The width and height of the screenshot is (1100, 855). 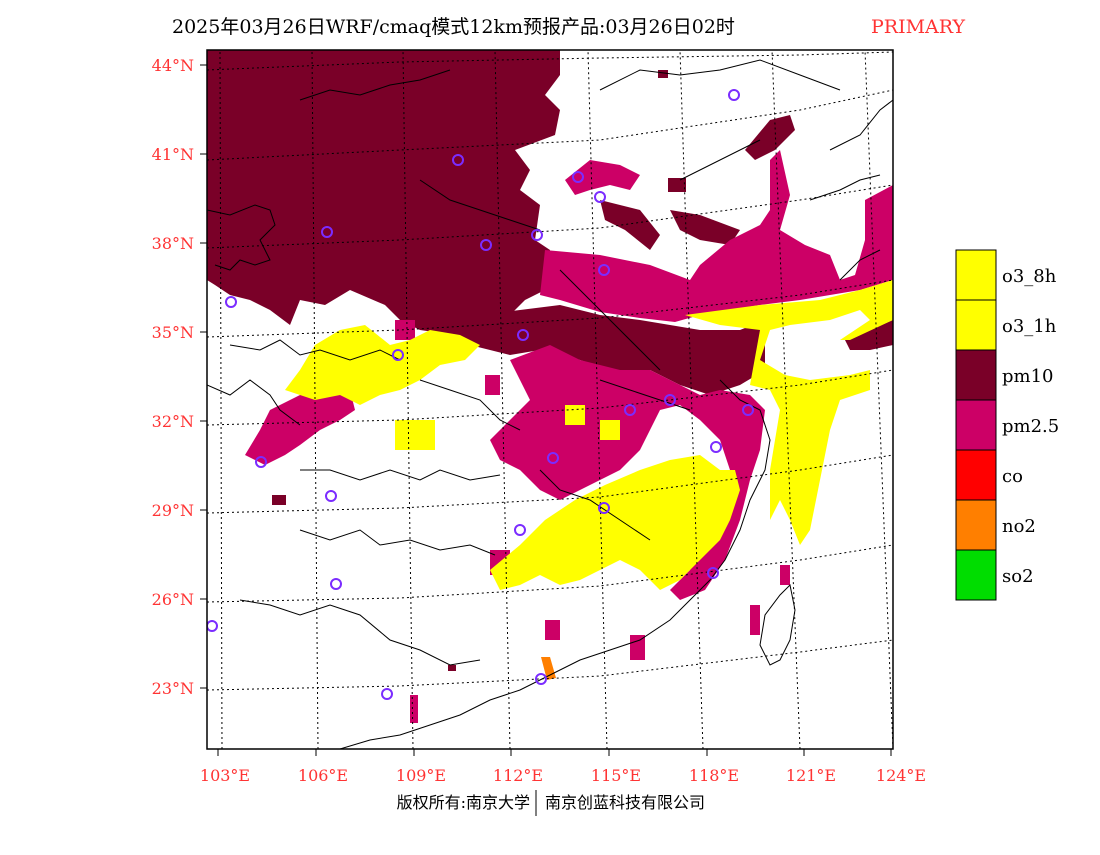 What do you see at coordinates (1019, 526) in the screenshot?
I see `legend-label-no2: no2` at bounding box center [1019, 526].